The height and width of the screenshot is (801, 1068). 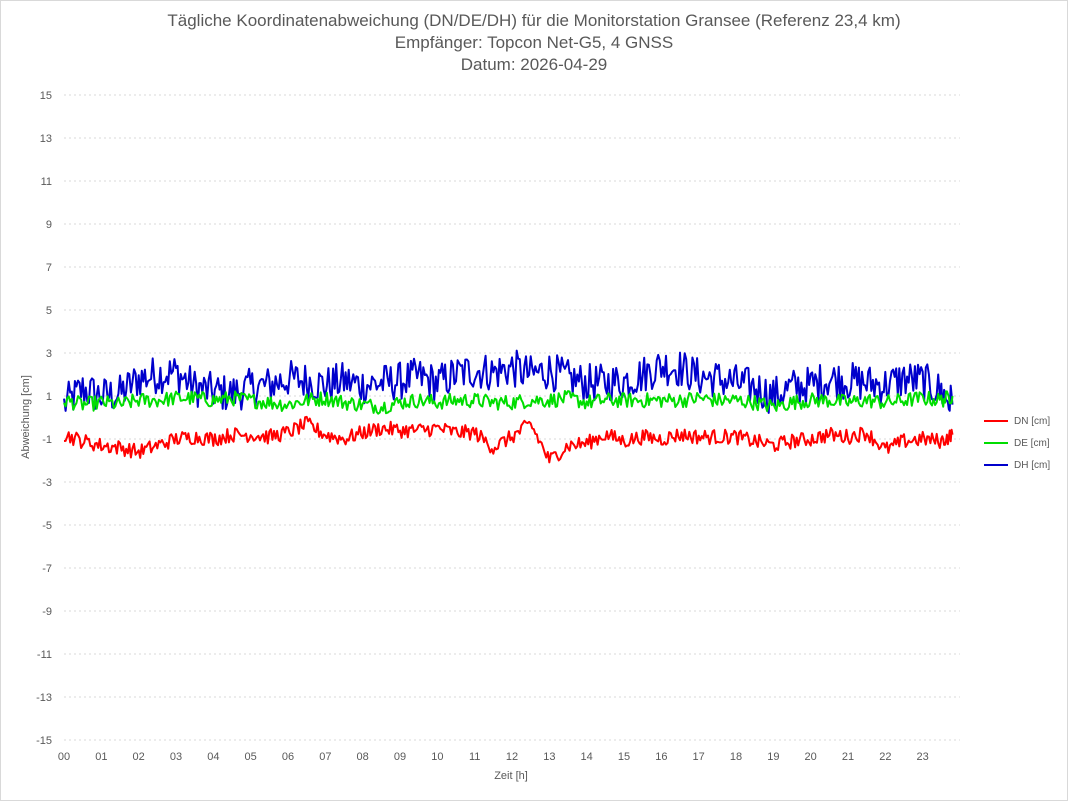 What do you see at coordinates (587, 757) in the screenshot?
I see `x-tick-label: 14` at bounding box center [587, 757].